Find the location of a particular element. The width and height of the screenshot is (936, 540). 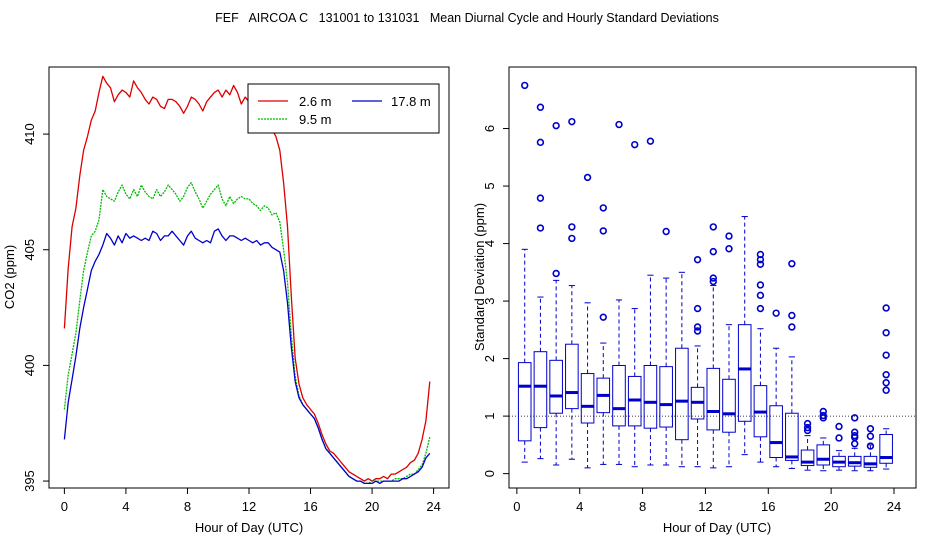

right-x-tick-label: 12 is located at coordinates (705, 506).